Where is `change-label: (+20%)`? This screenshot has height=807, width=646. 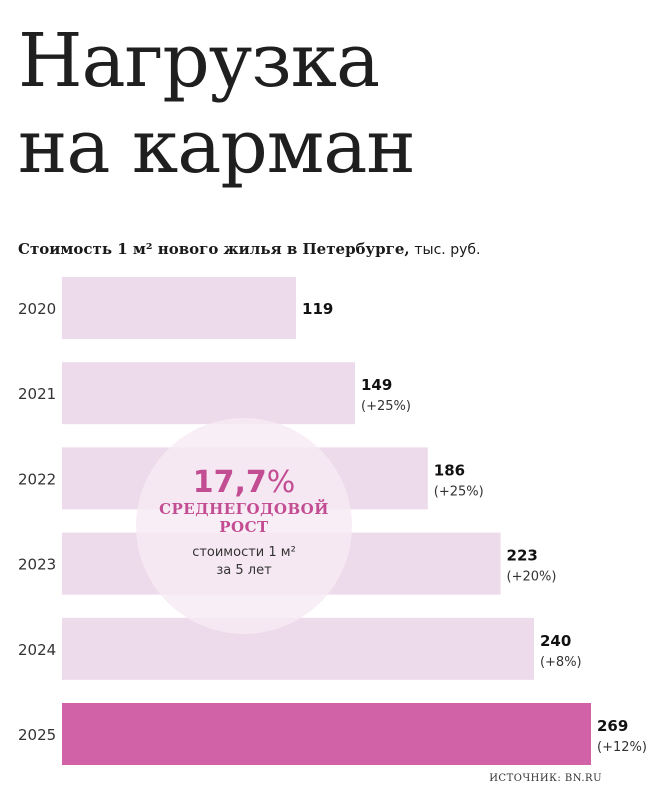
change-label: (+20%) is located at coordinates (532, 577).